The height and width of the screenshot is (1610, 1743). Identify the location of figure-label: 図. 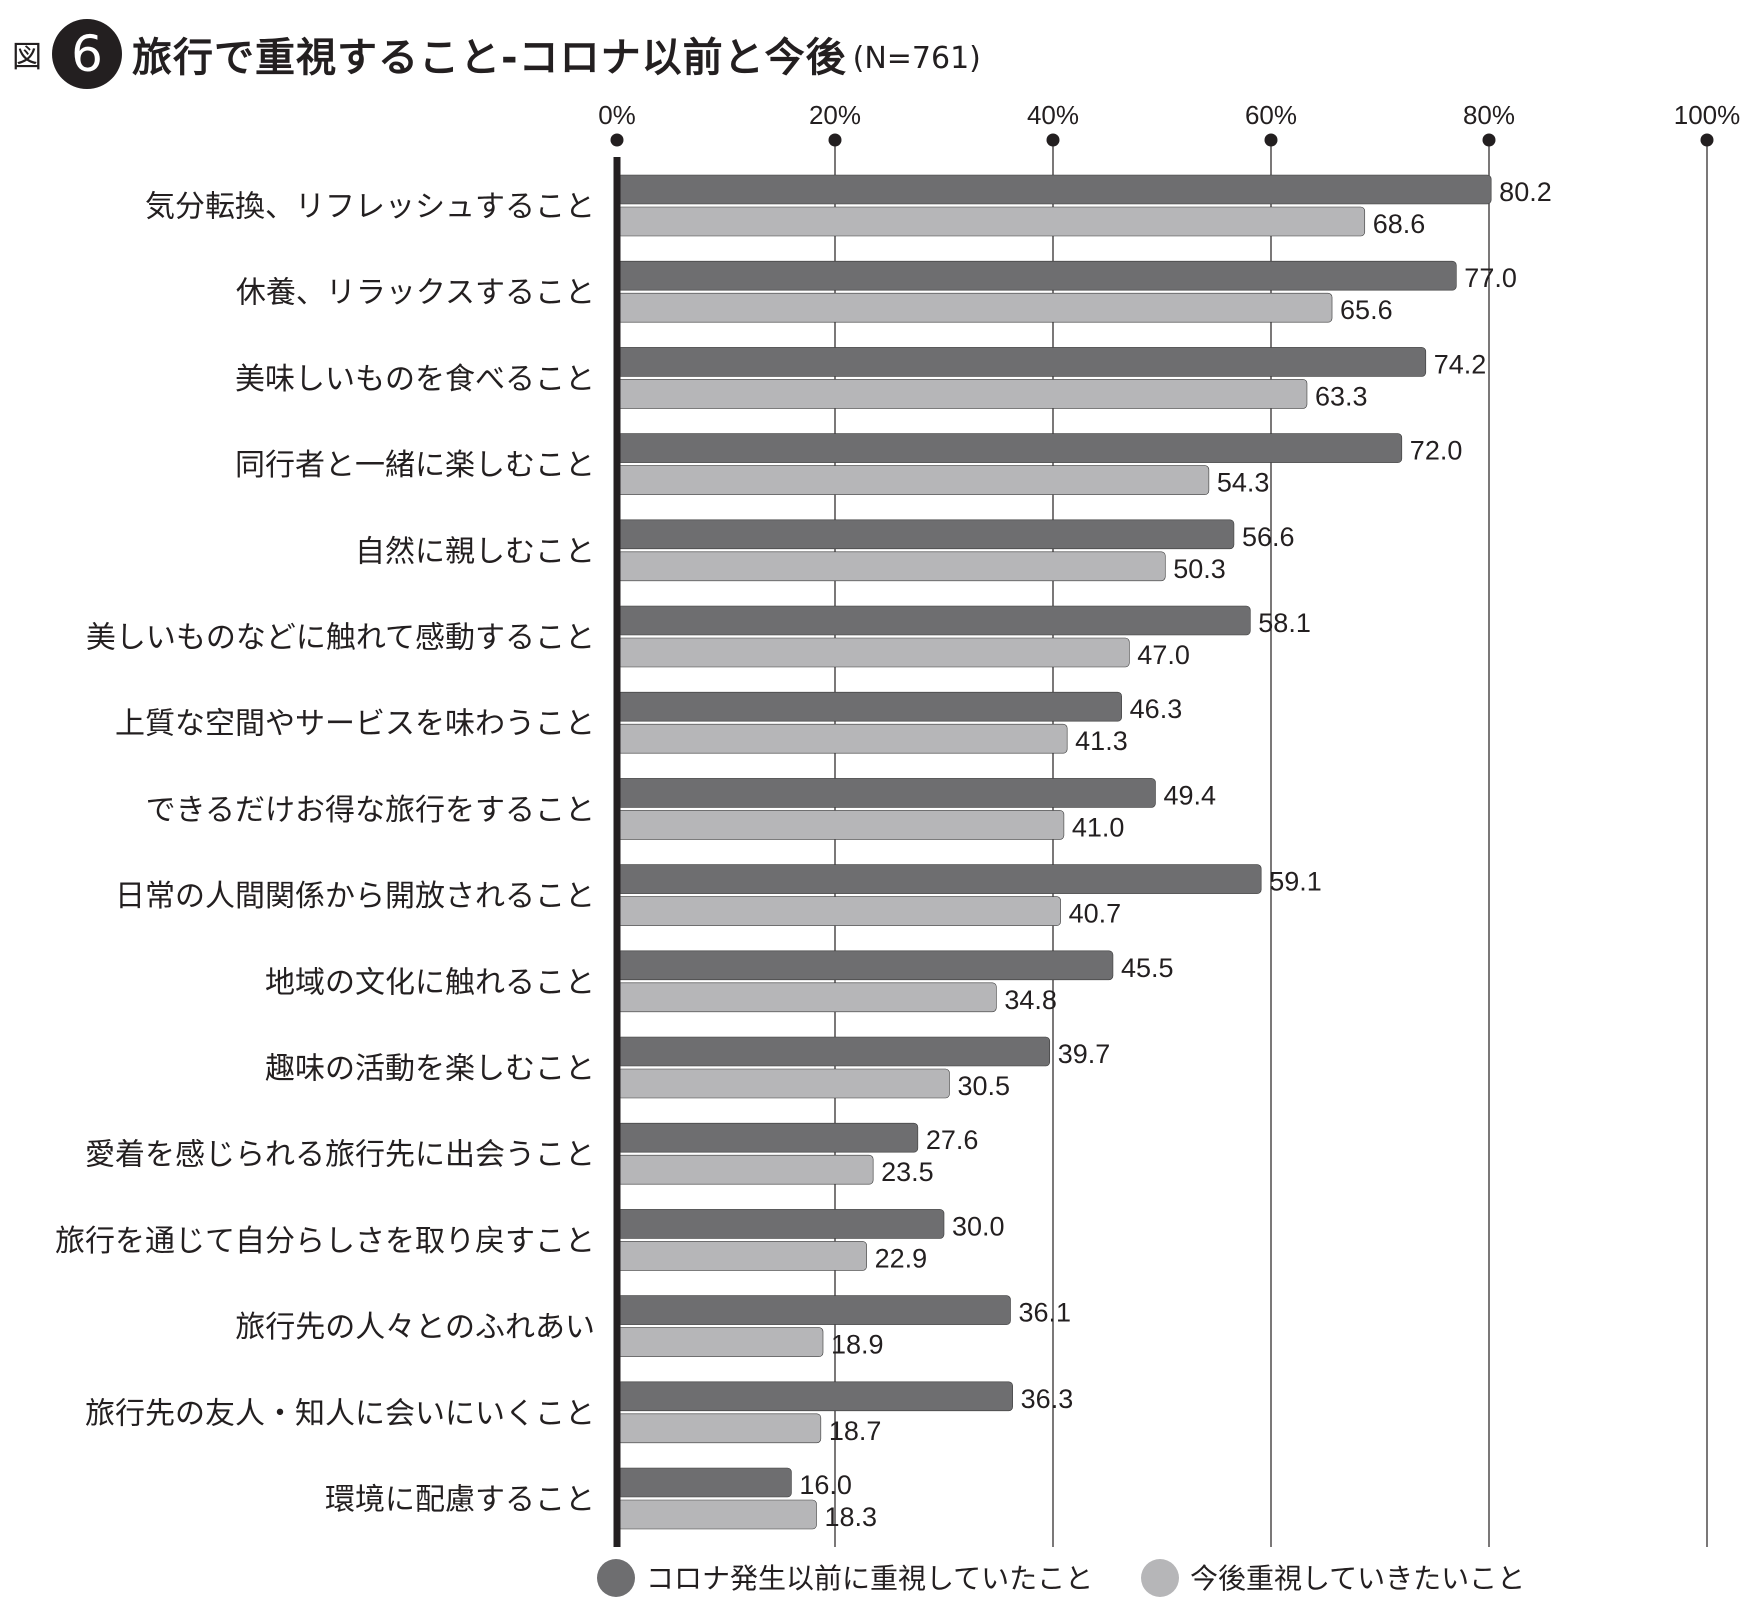
(27, 57).